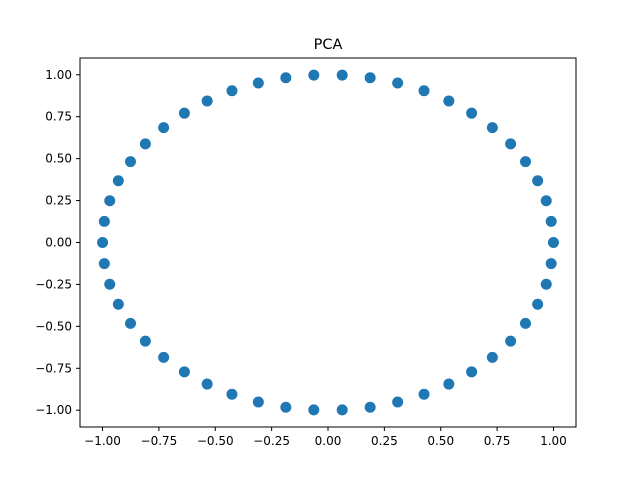 The height and width of the screenshot is (480, 640). What do you see at coordinates (159, 441) in the screenshot?
I see `x-tick-label: −0.75` at bounding box center [159, 441].